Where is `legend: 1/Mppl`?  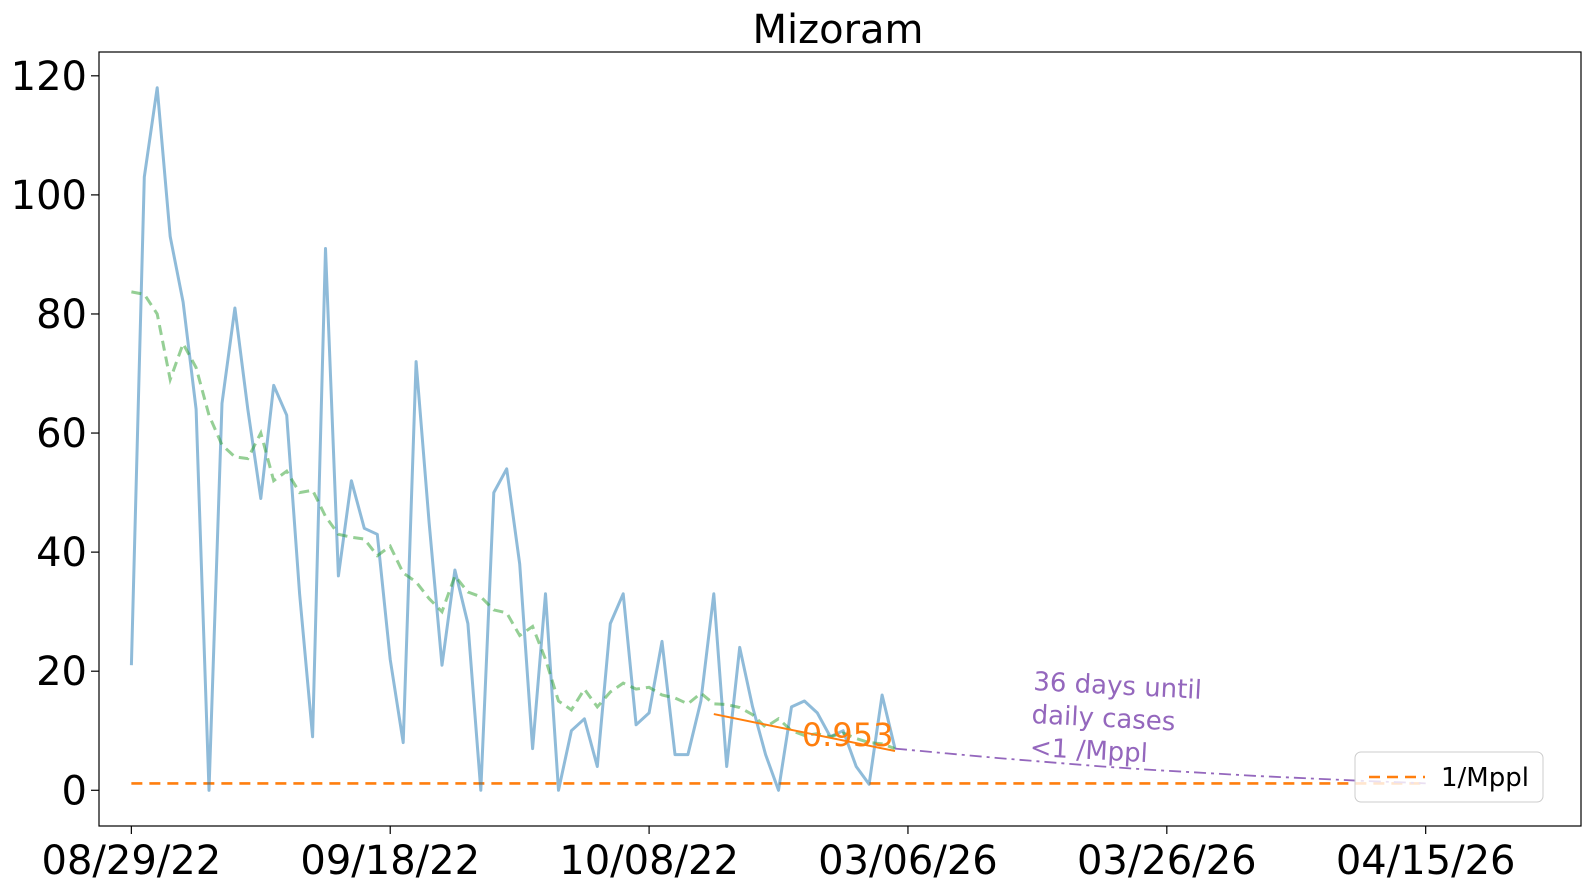 legend: 1/Mppl is located at coordinates (1449, 777).